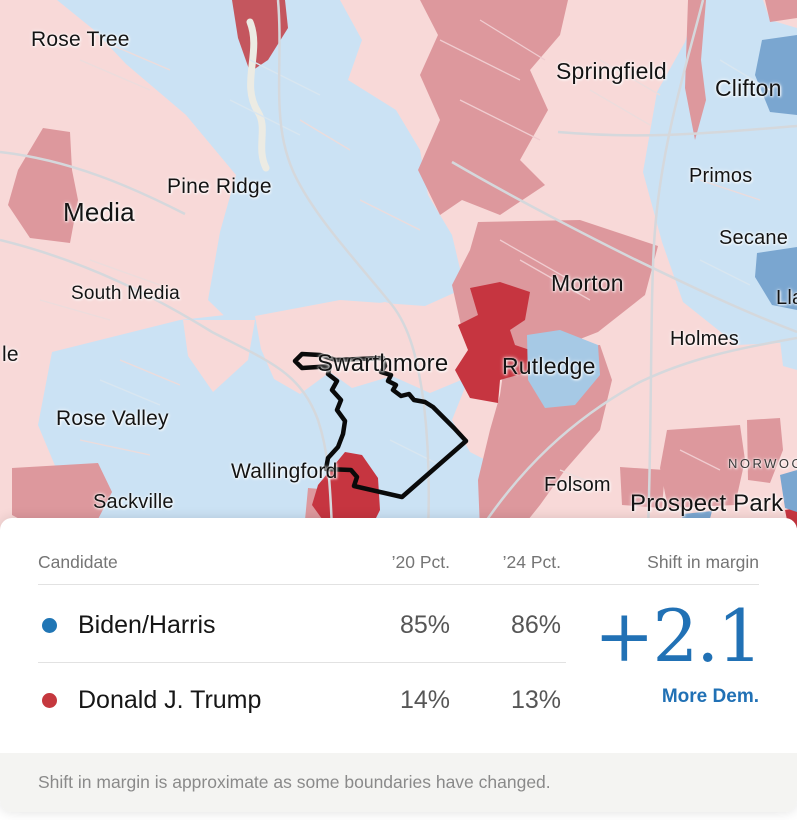 This screenshot has width=797, height=820. I want to click on candidate-name-trump: Donald J. Trump, so click(170, 700).